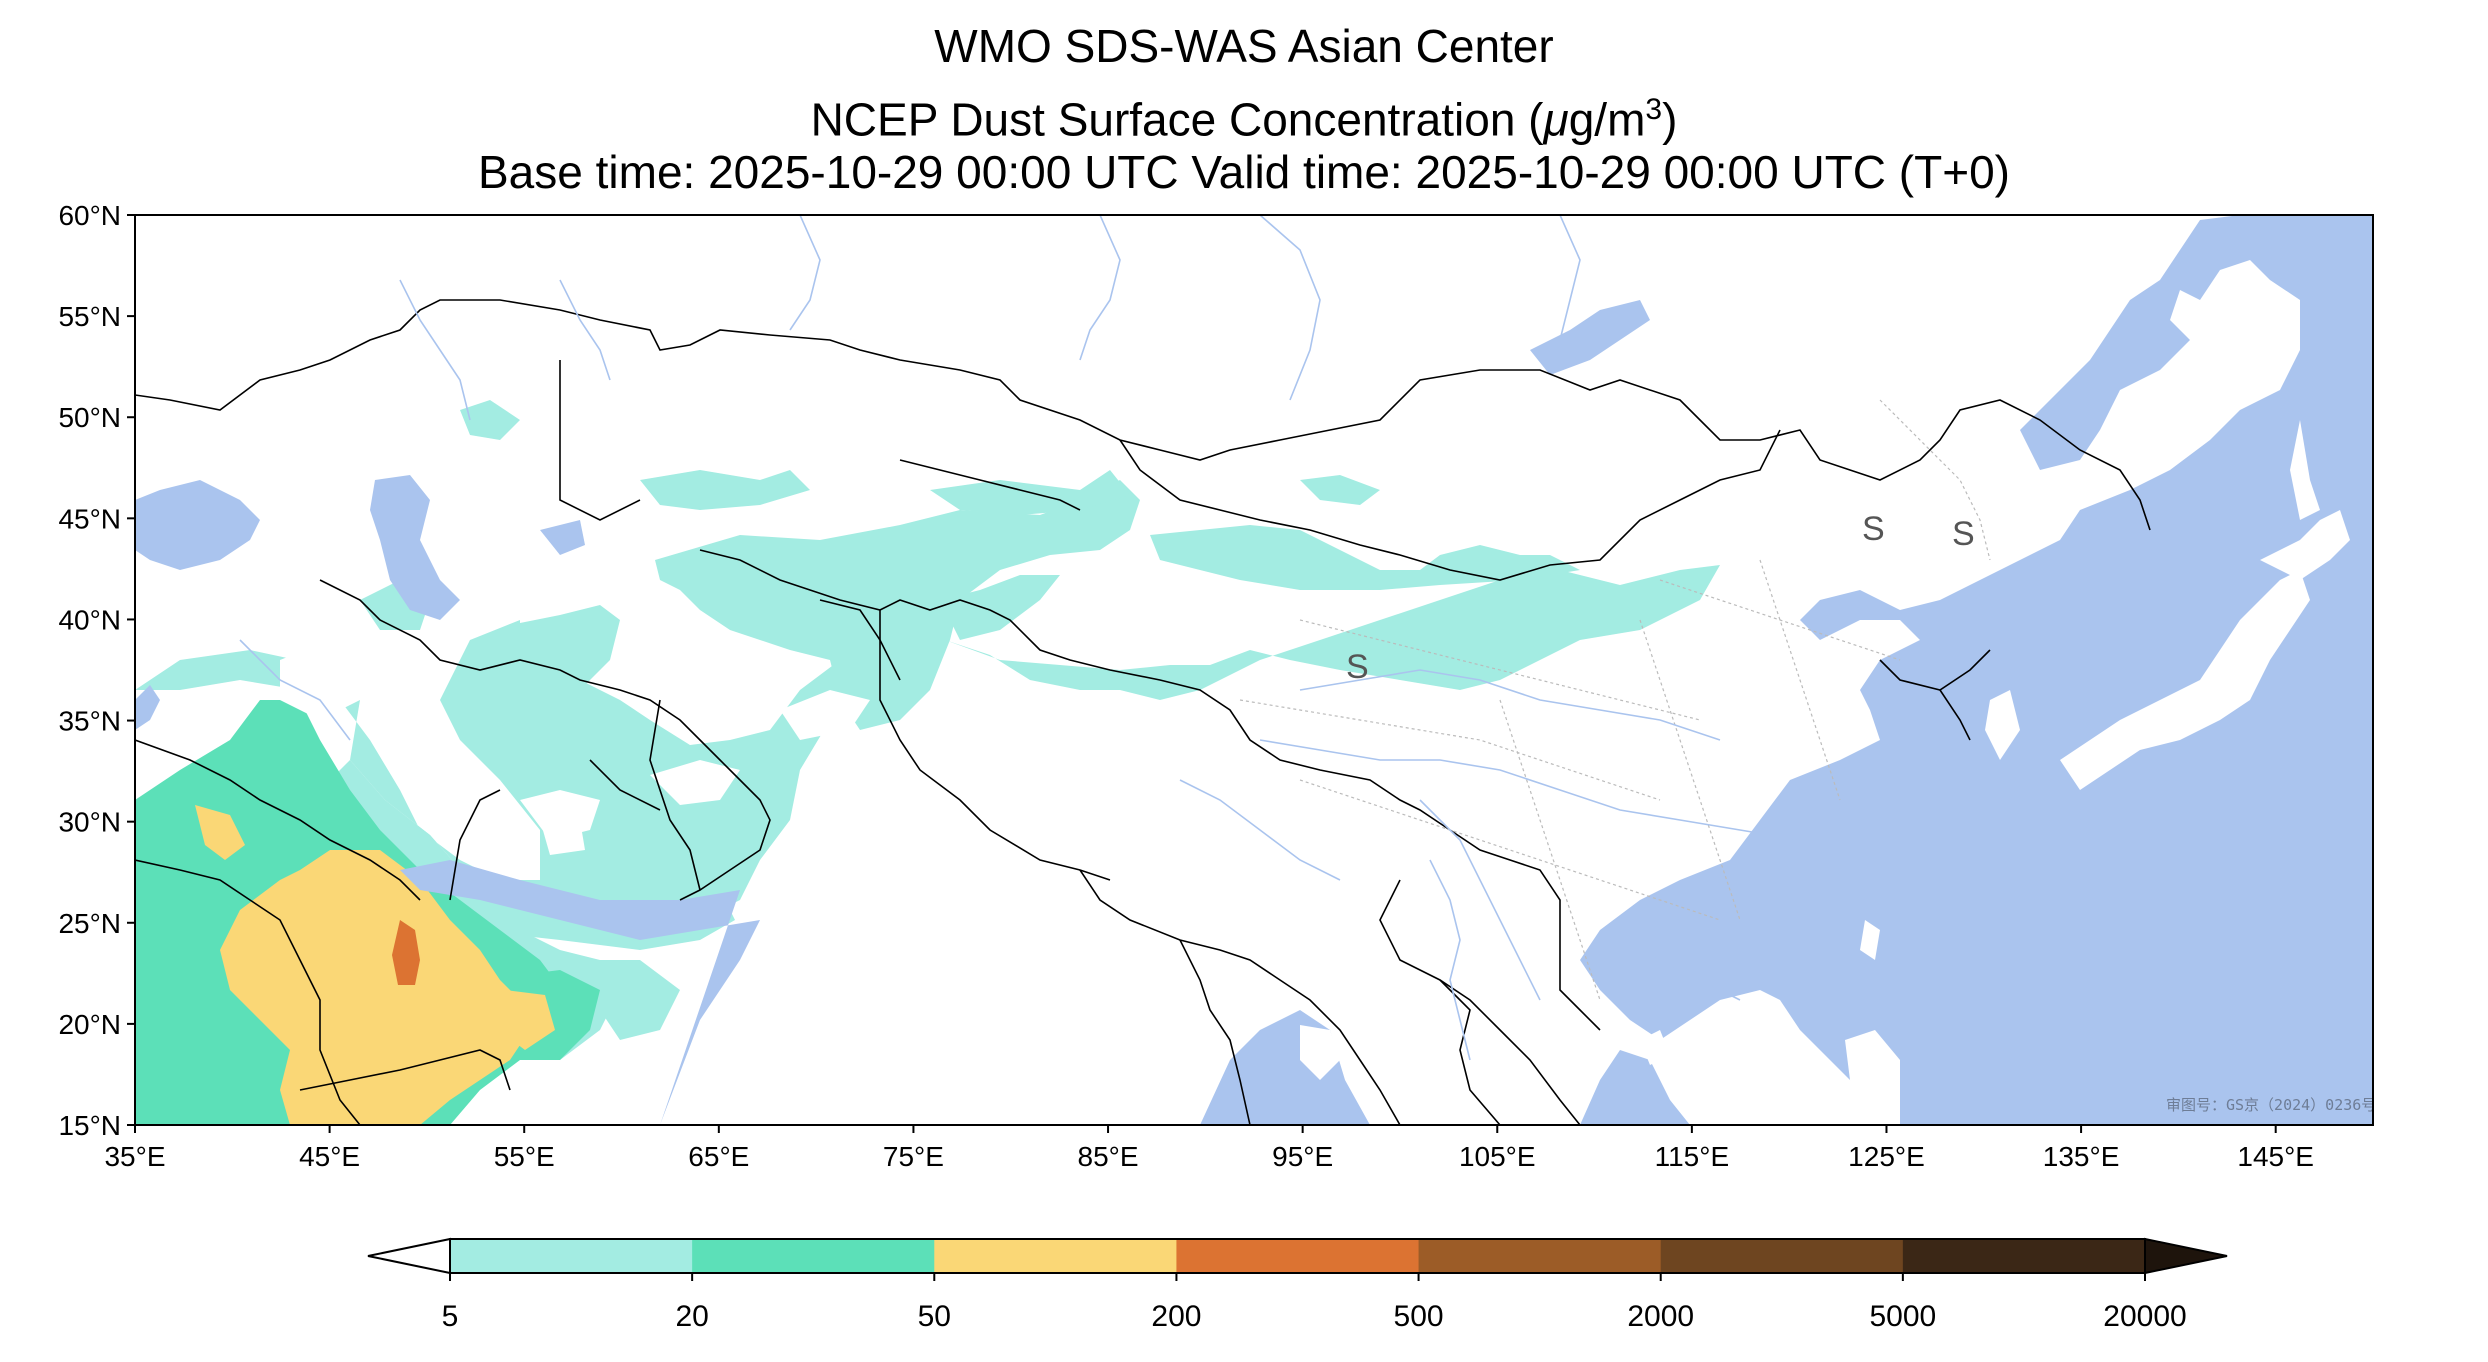  I want to click on y-tick-label: 60°N, so click(89, 215).